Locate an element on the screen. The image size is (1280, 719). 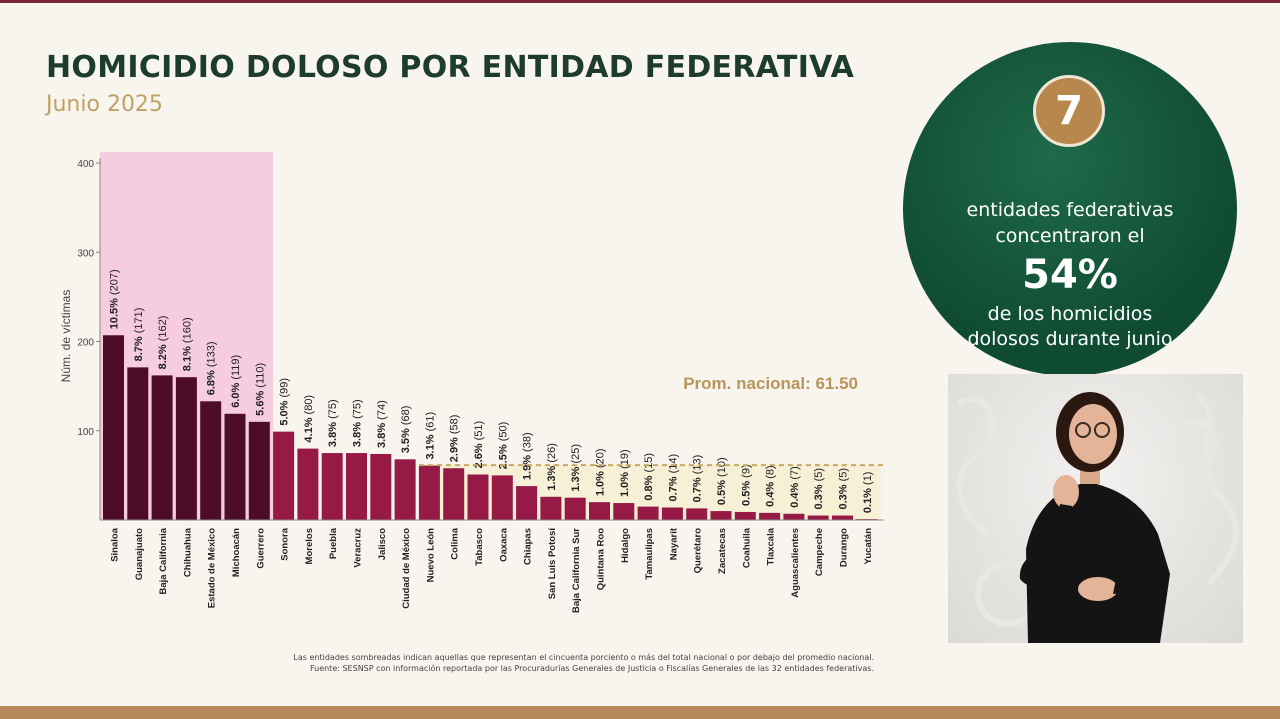
data-label-percent: 6.0% is located at coordinates (236, 395).